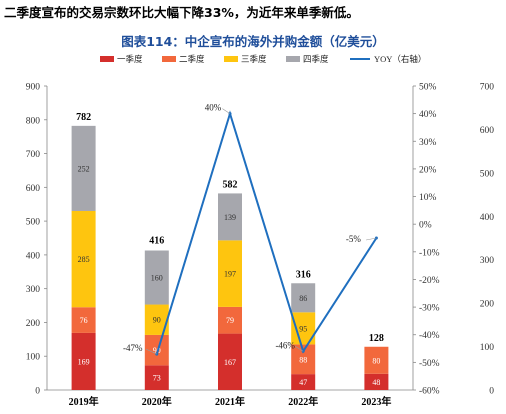  Describe the element at coordinates (428, 115) in the screenshot. I see `right-tick-label: 40%` at that location.